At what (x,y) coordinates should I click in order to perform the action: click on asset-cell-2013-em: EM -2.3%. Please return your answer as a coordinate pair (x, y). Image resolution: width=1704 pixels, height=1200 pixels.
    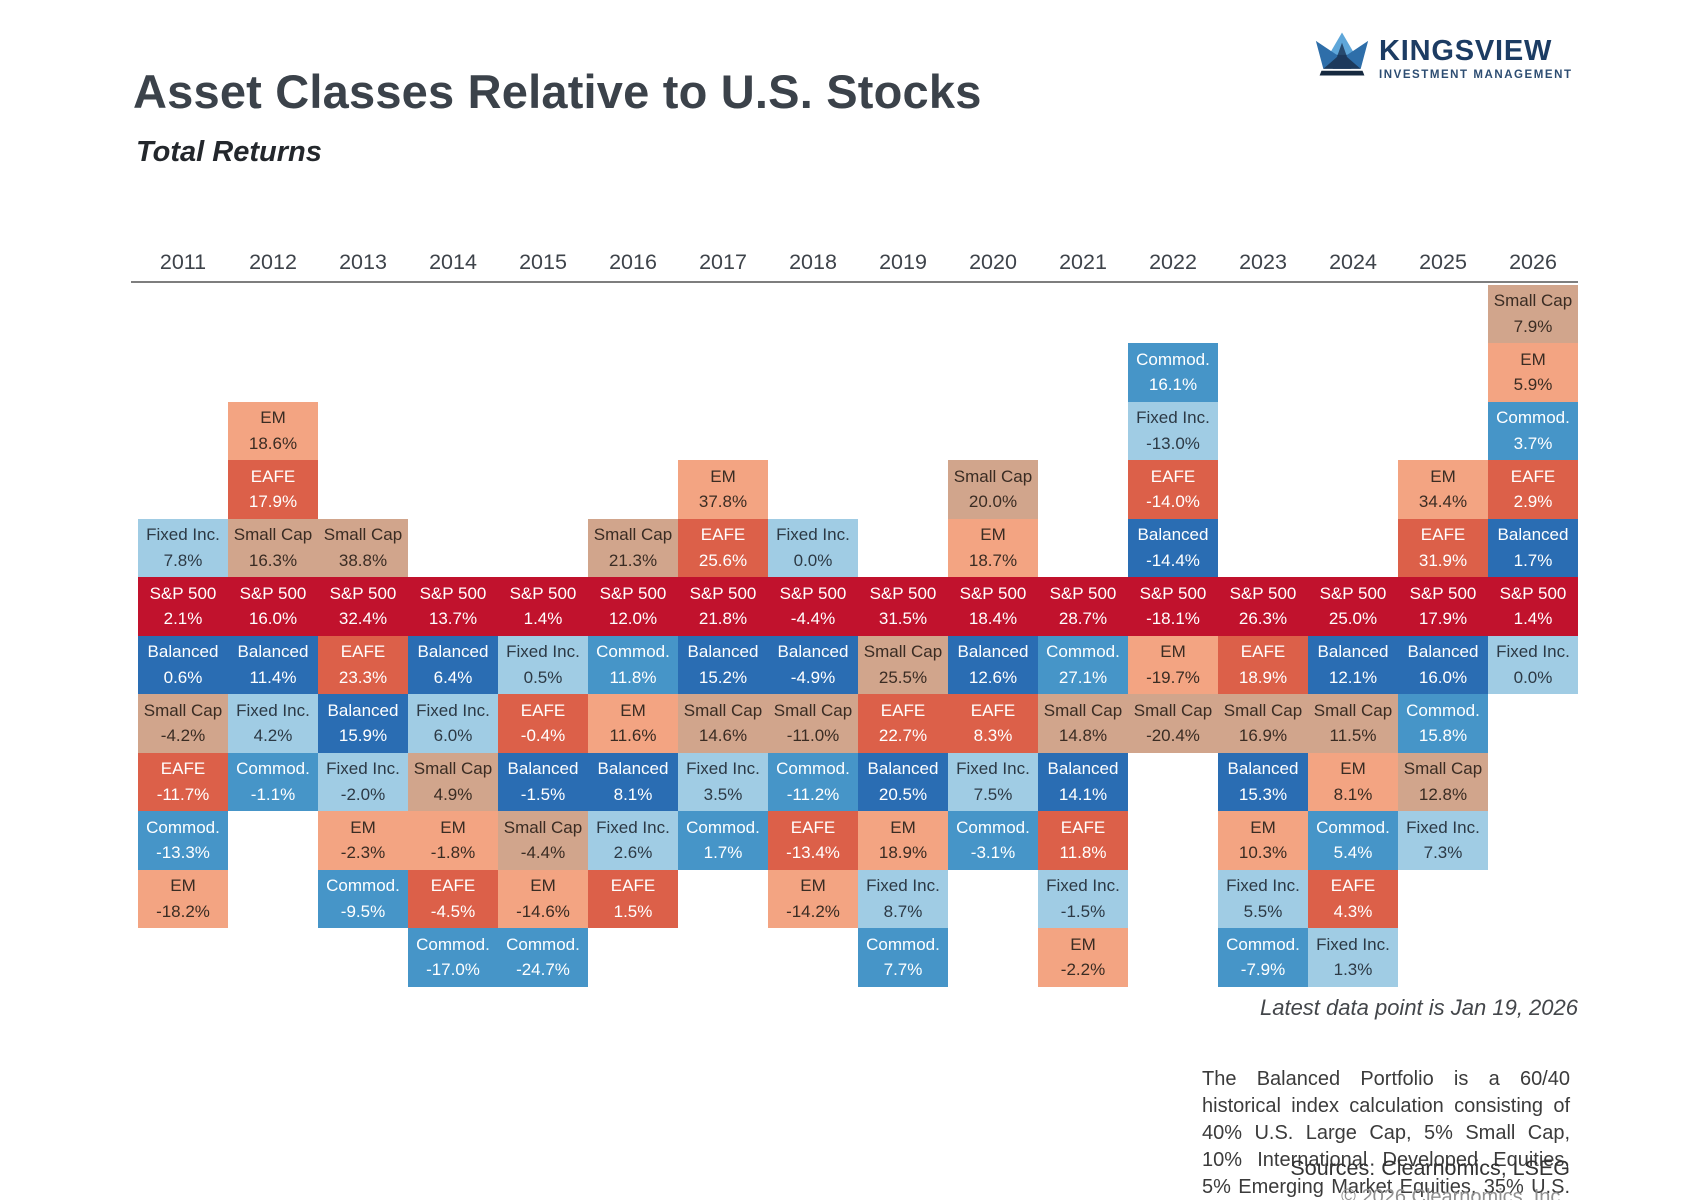
    Looking at the image, I should click on (363, 840).